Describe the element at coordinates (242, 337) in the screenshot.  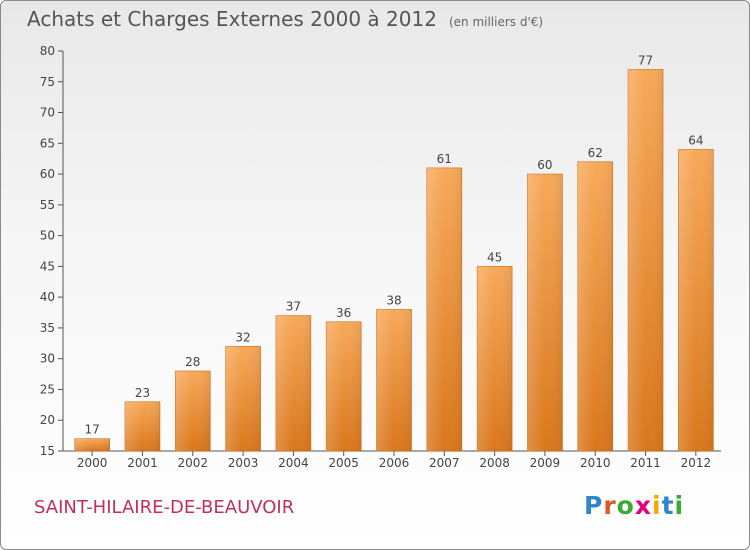
I see `bar-value-label: 32` at that location.